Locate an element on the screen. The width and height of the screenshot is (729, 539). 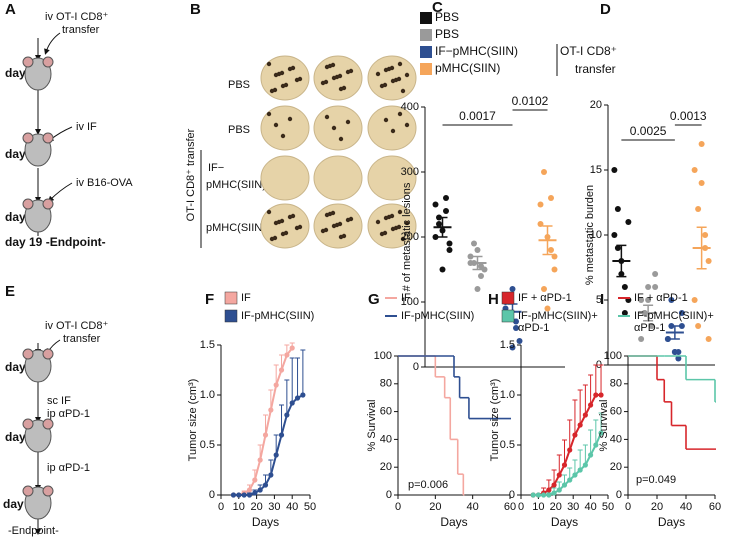
y-tick-label: 1.5 is located at coordinates (507, 345).